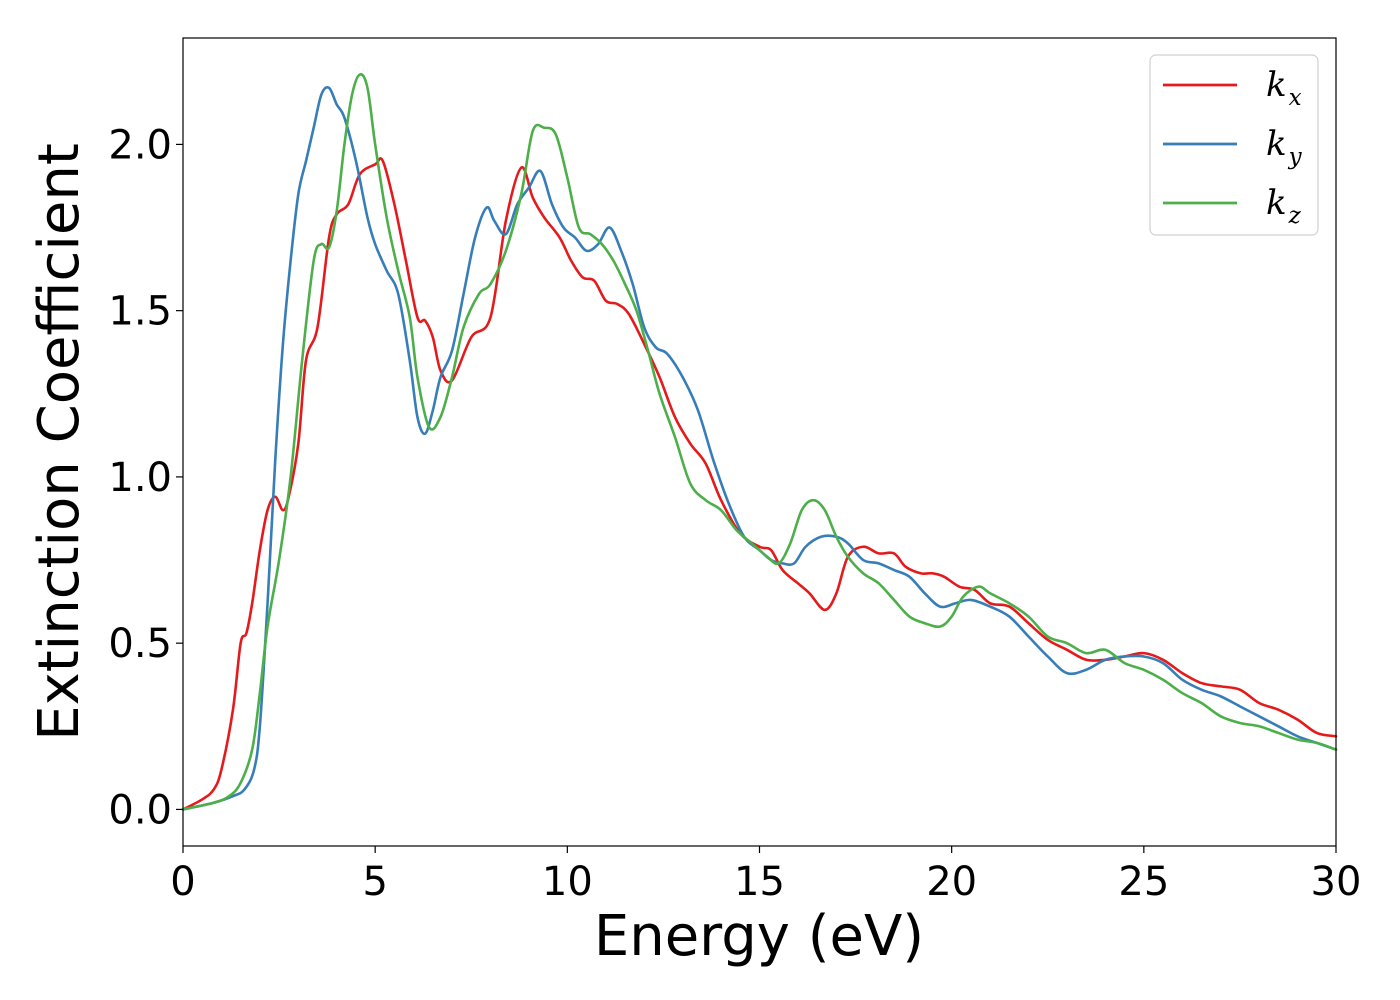  I want to click on x-tick-label: 15, so click(759, 882).